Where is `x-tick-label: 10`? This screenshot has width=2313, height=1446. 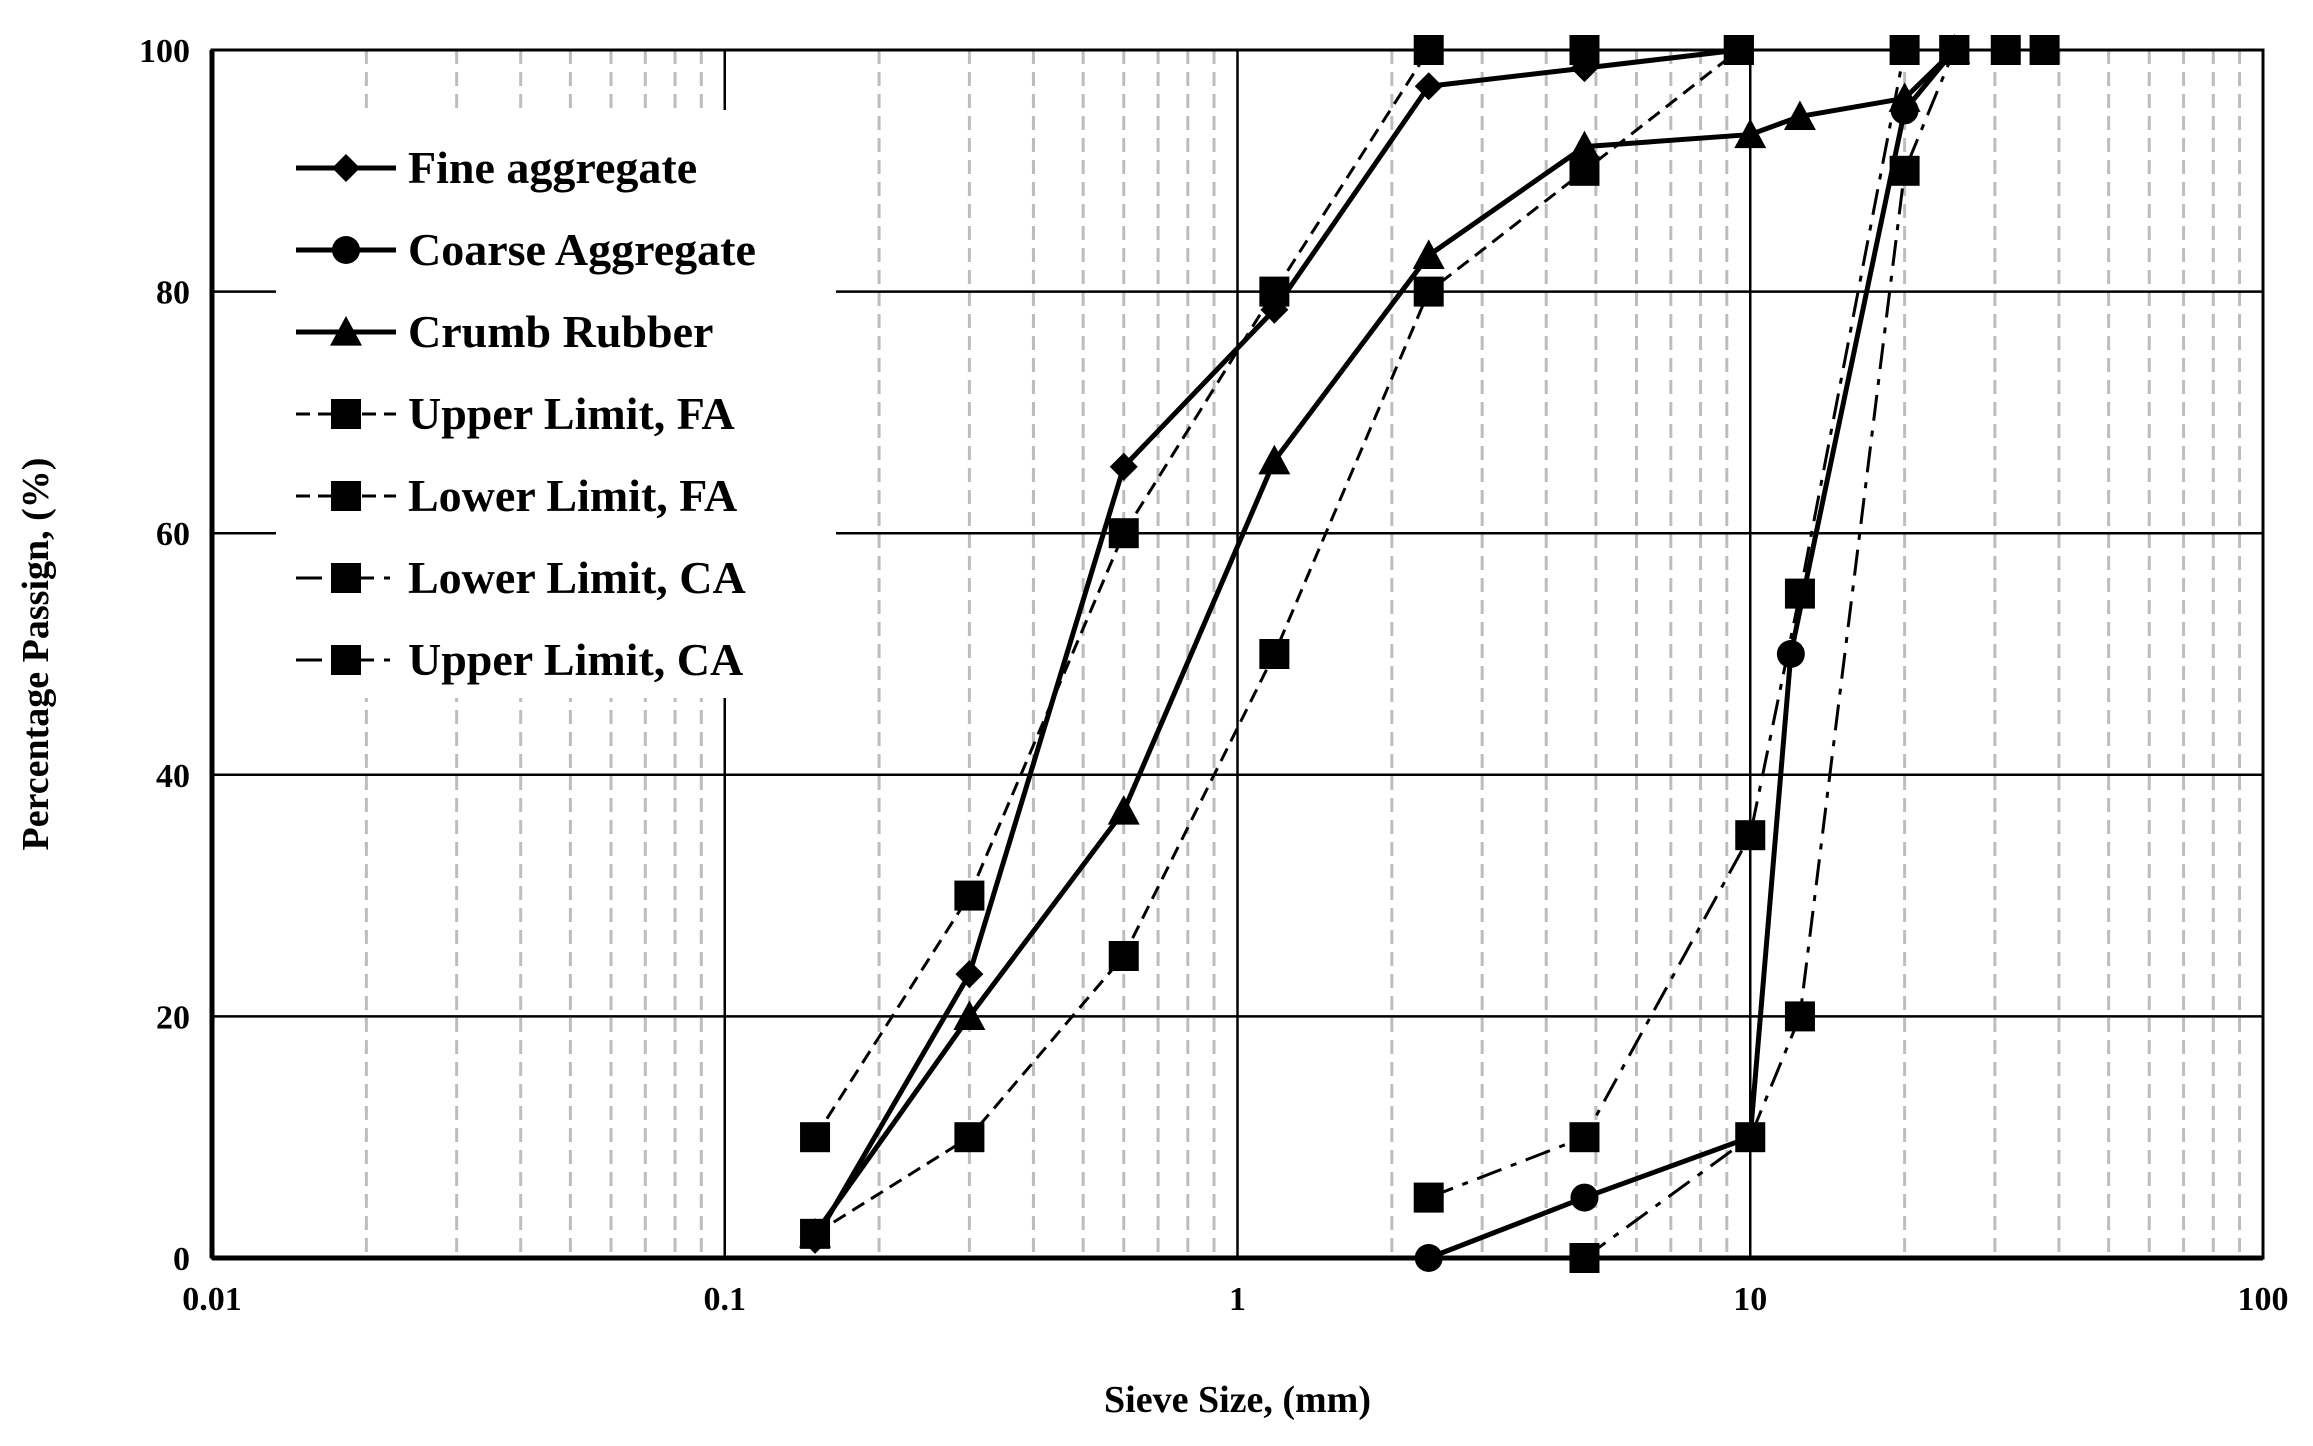
x-tick-label: 10 is located at coordinates (1750, 1299).